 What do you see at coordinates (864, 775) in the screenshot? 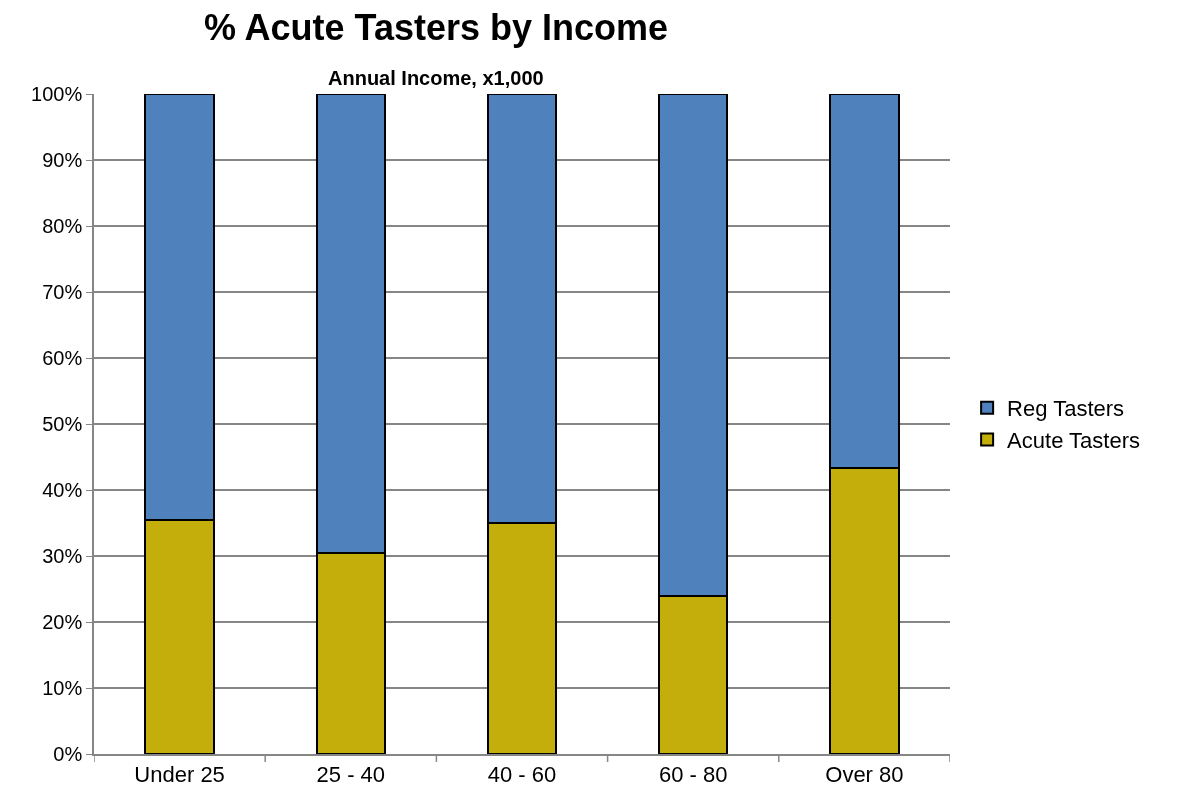
I see `x-tick-label: Over 80` at bounding box center [864, 775].